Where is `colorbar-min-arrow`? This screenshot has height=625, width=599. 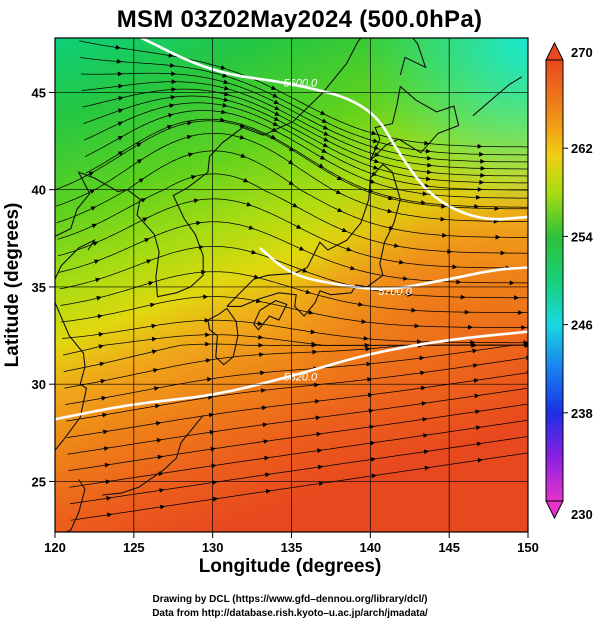 colorbar-min-arrow is located at coordinates (554, 510).